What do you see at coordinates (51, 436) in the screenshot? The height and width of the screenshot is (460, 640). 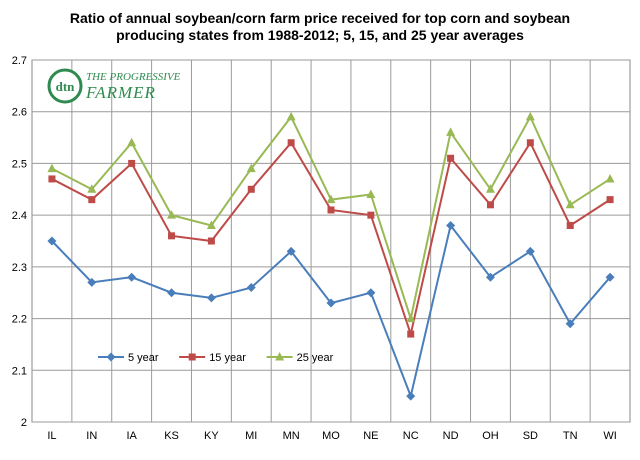 I see `x-tick-label: IL` at bounding box center [51, 436].